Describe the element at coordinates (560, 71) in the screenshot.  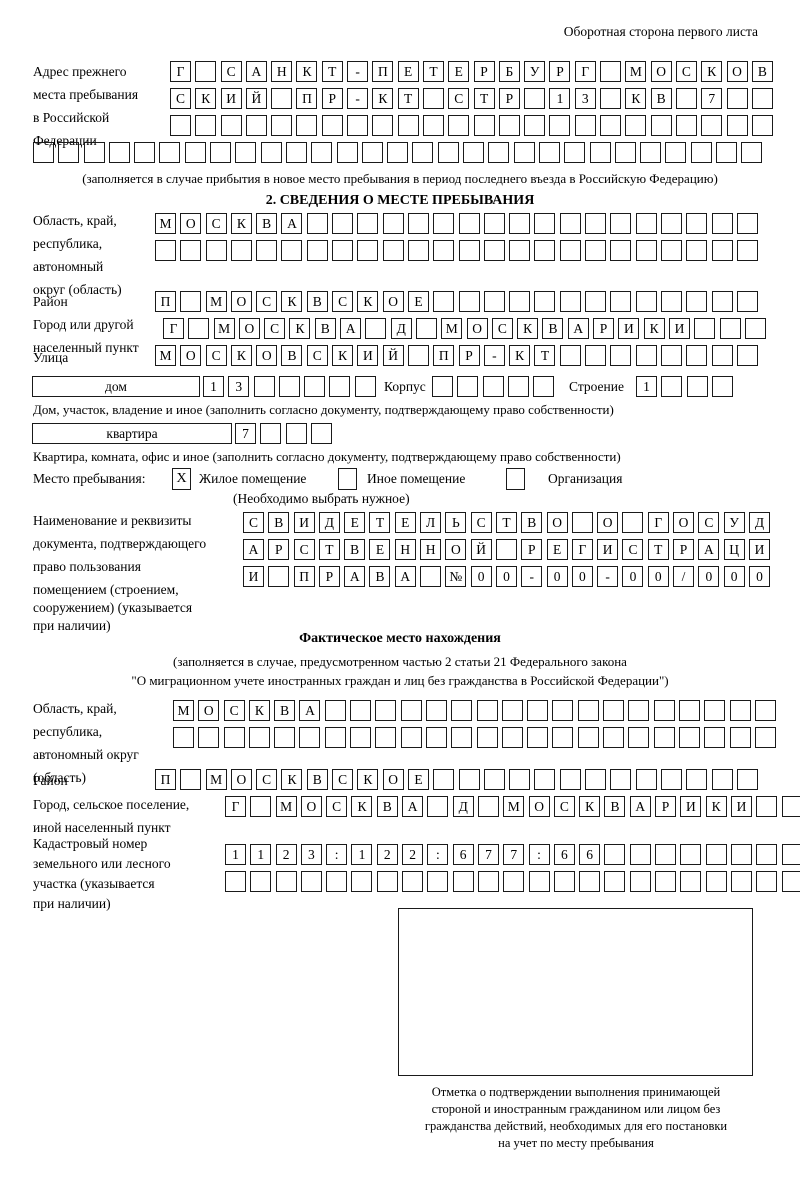
I see `char-cell: Р` at that location.